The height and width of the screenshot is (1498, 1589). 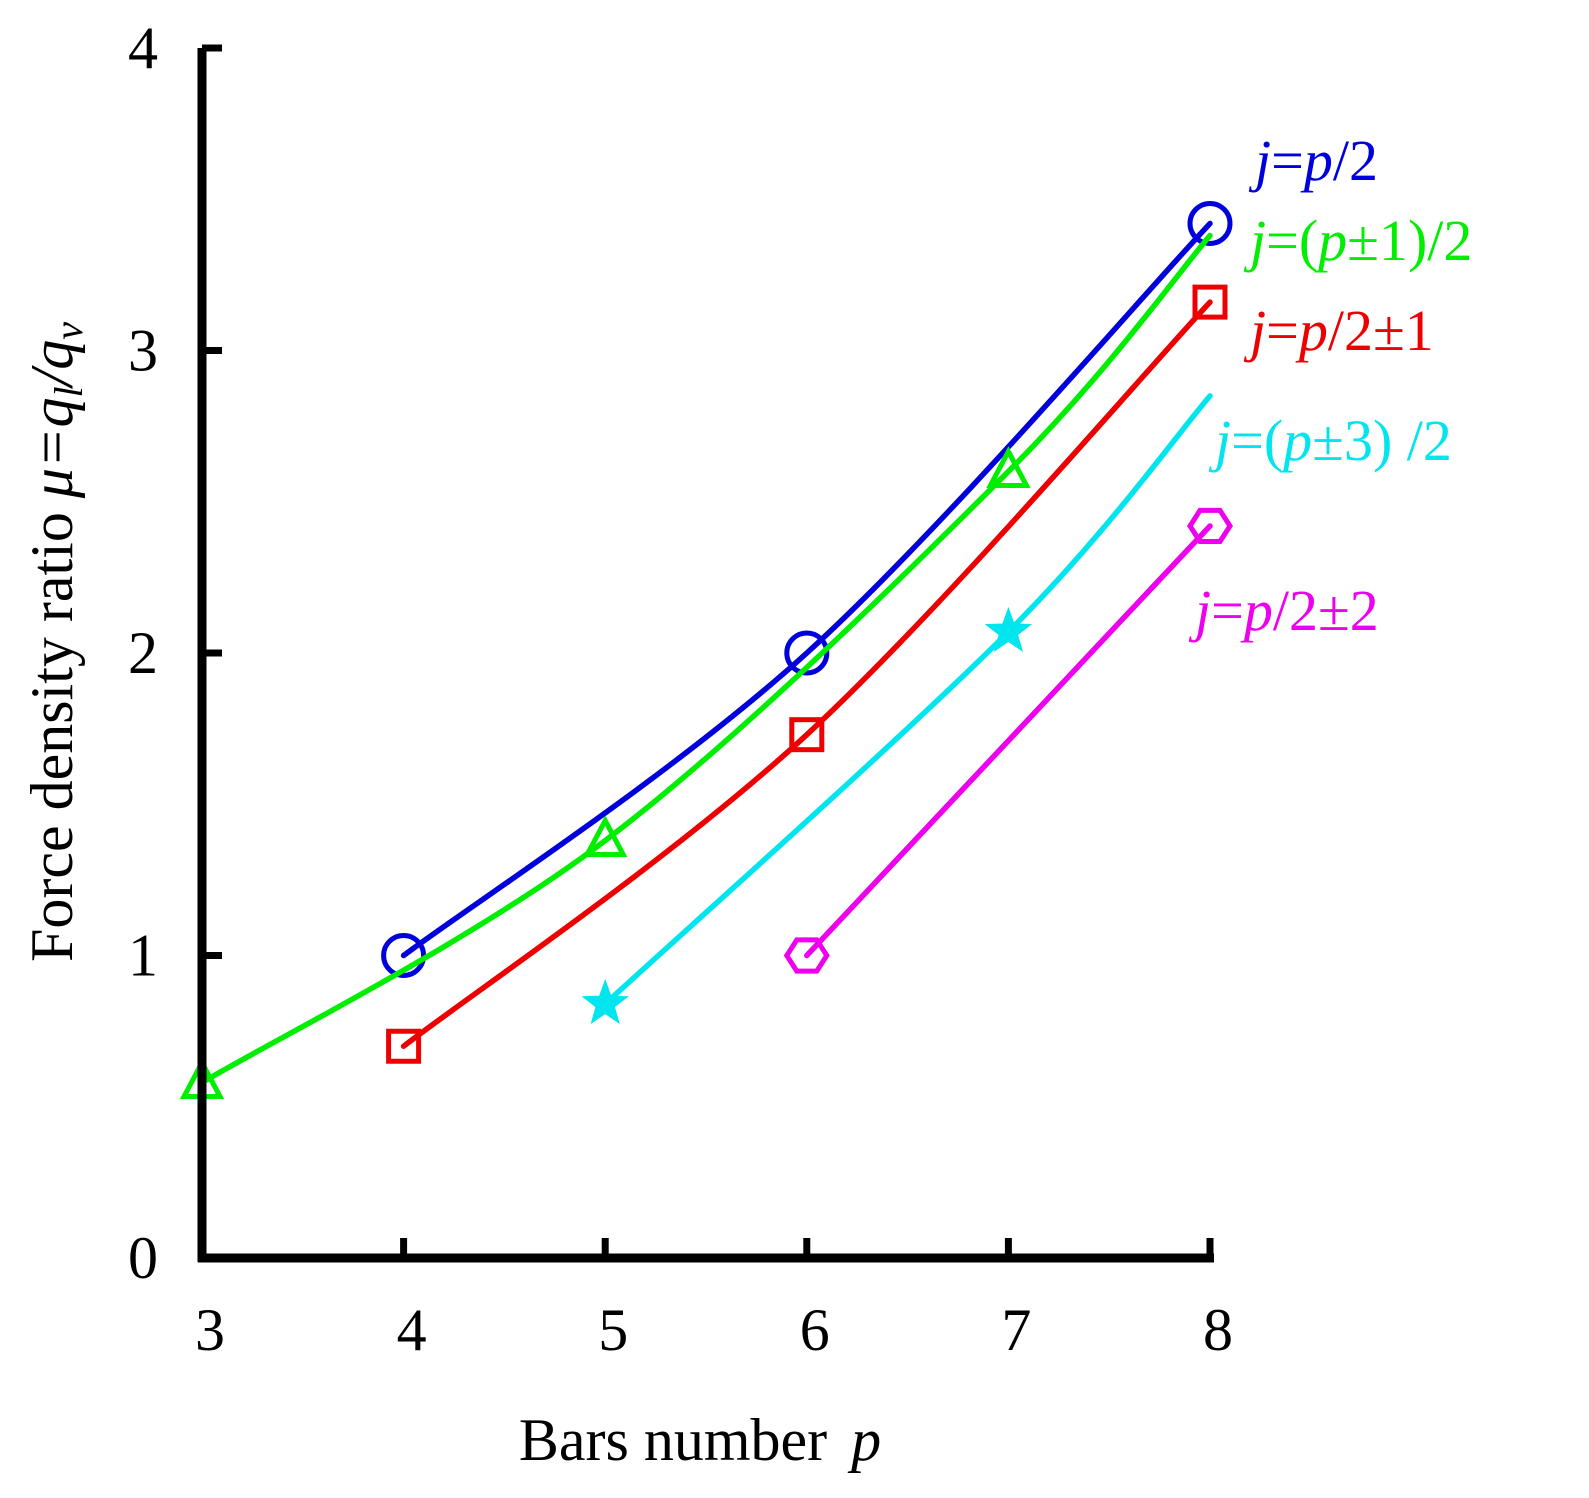 What do you see at coordinates (143, 1258) in the screenshot?
I see `y-tick-label: 0` at bounding box center [143, 1258].